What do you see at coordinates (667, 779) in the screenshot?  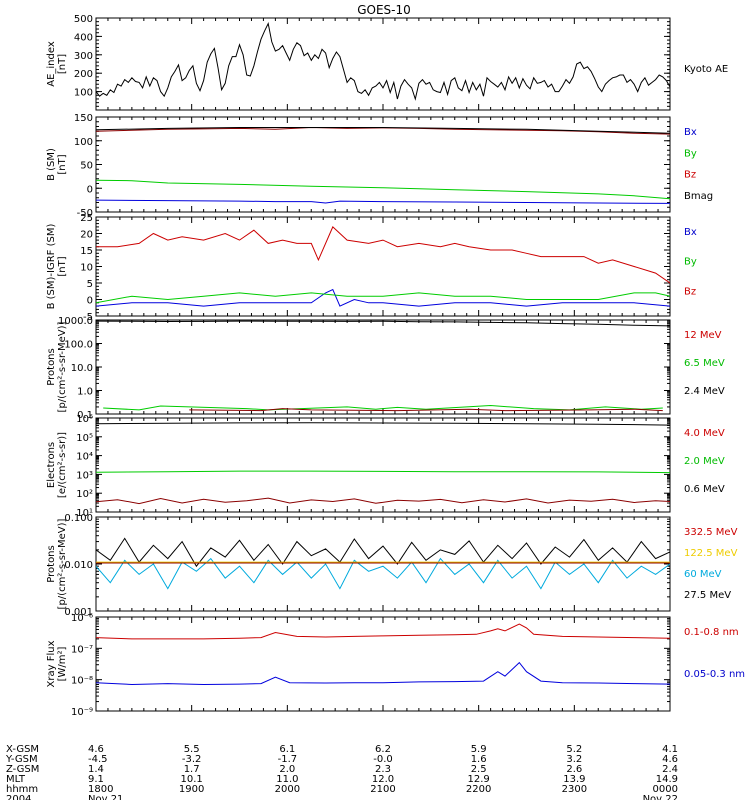 I see `ephemeris-value: 14.9` at bounding box center [667, 779].